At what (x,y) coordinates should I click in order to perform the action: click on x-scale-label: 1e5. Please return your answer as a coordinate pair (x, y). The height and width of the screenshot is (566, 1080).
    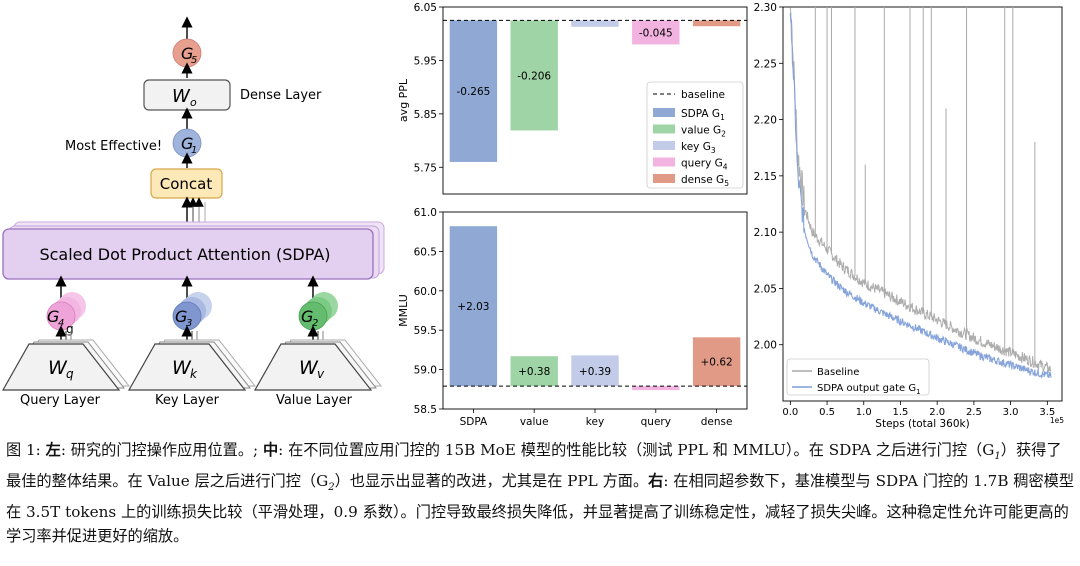
    Looking at the image, I should click on (1057, 420).